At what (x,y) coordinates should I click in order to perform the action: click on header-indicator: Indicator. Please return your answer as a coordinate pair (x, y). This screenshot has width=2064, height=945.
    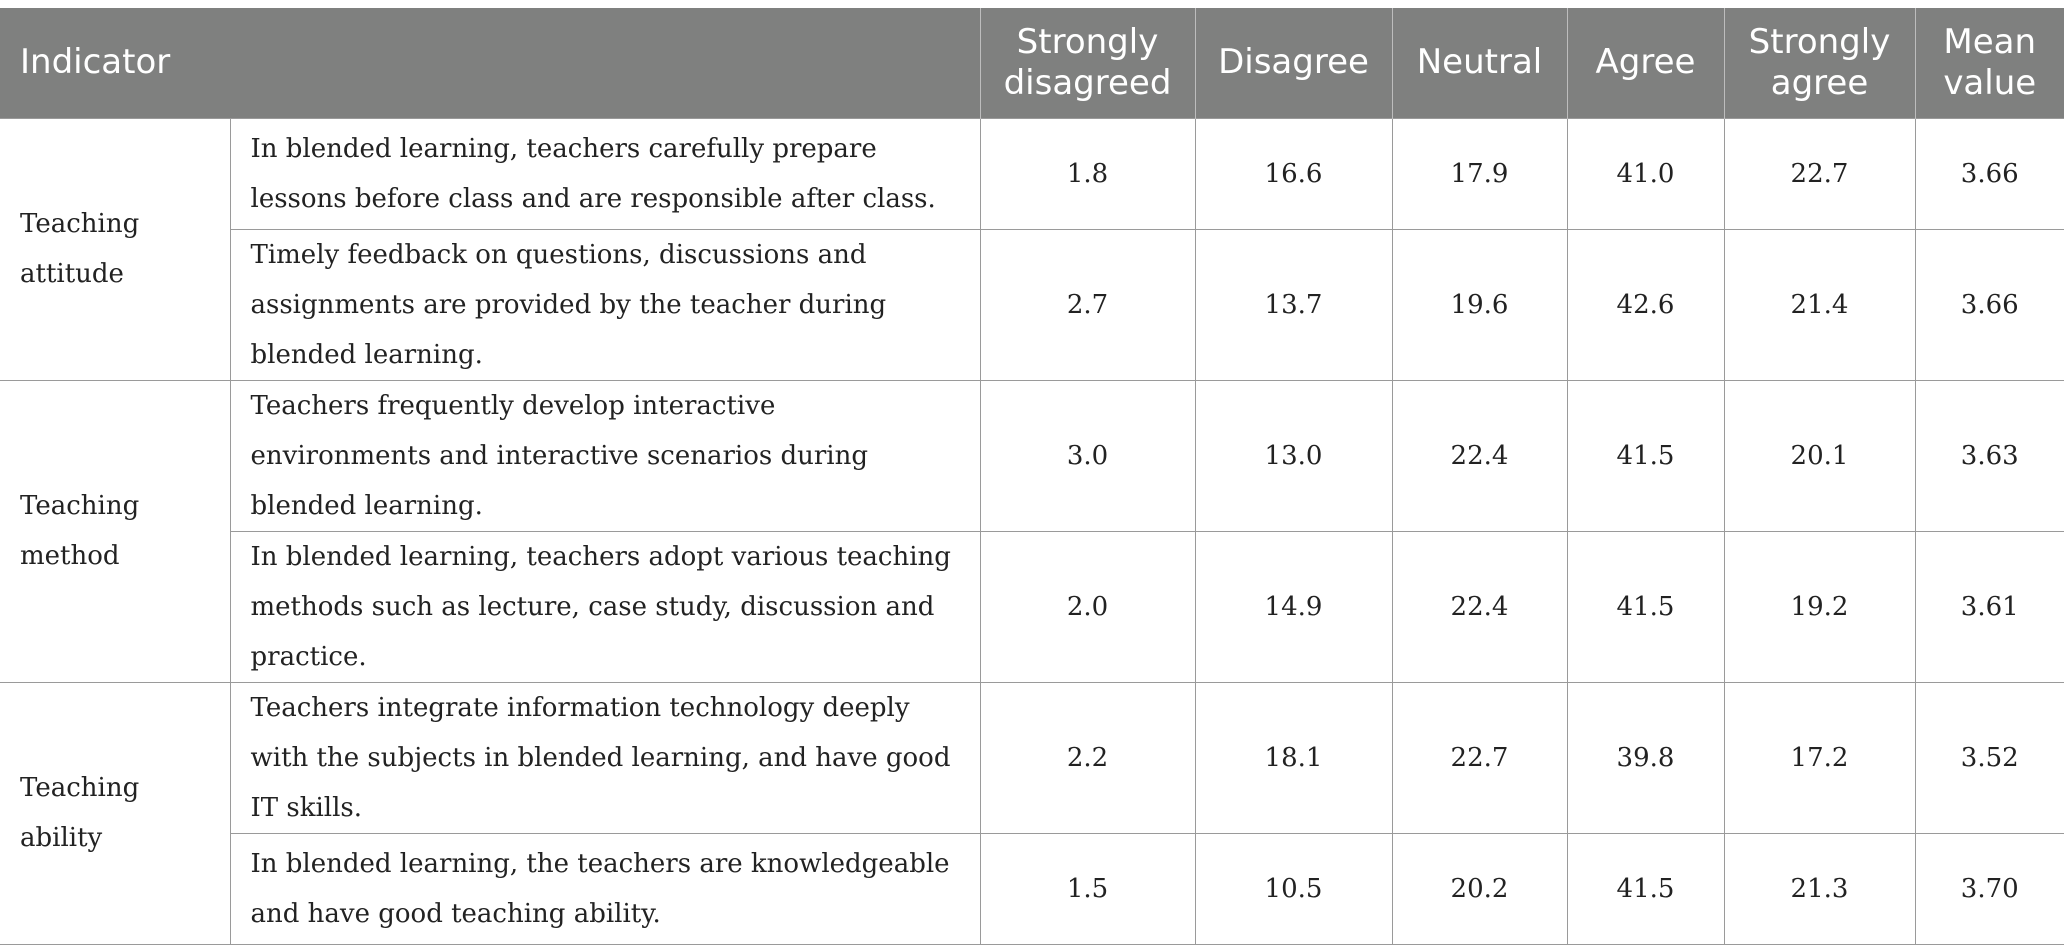
    Looking at the image, I should click on (490, 63).